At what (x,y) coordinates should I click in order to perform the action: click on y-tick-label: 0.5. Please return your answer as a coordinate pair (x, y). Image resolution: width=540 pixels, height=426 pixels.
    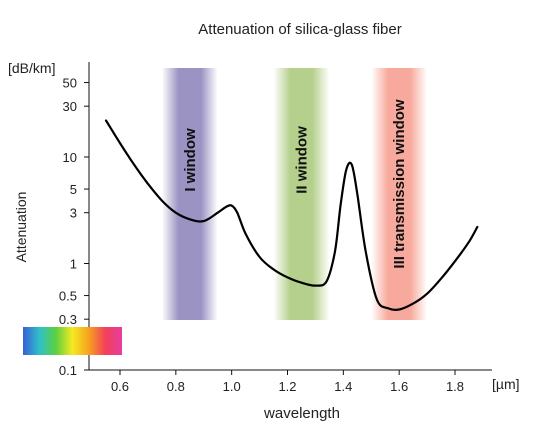
    Looking at the image, I should click on (68, 296).